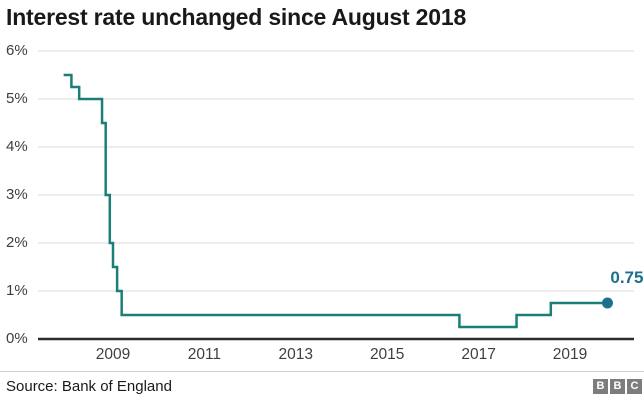 This screenshot has height=400, width=644. Describe the element at coordinates (17, 338) in the screenshot. I see `y-tick-label: 0%` at that location.